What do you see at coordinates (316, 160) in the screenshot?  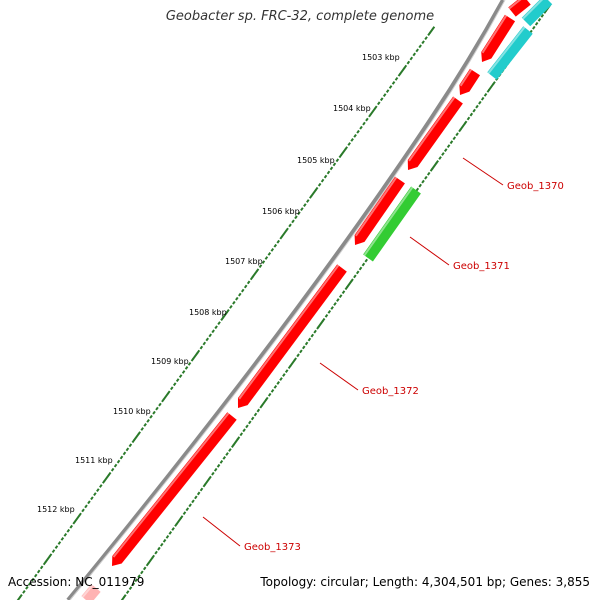 I see `ruler-label: 1505 kbp` at bounding box center [316, 160].